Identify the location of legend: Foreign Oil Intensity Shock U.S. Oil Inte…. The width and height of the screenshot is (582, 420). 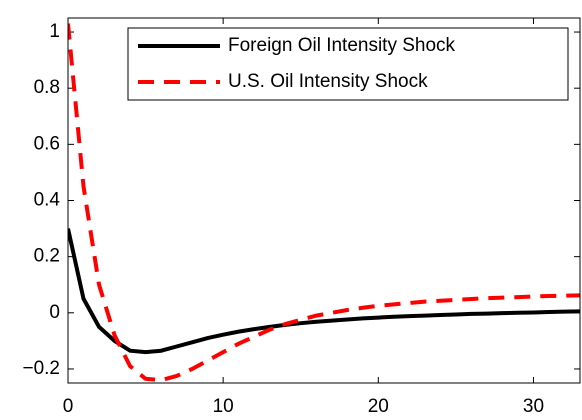
(348, 64).